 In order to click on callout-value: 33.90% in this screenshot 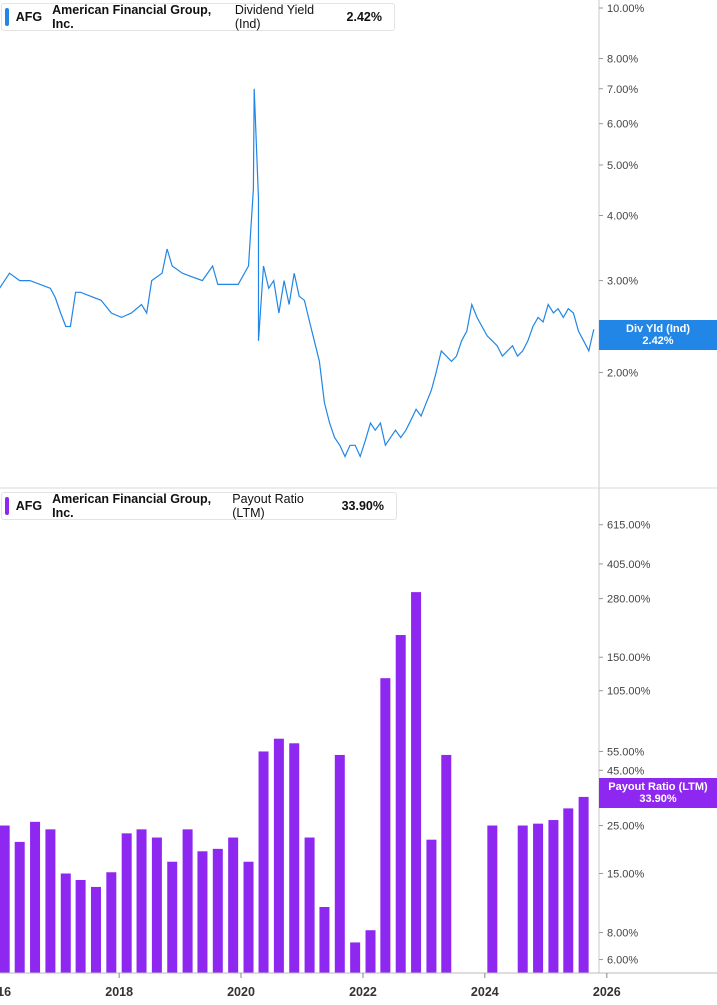, I will do `click(658, 799)`.